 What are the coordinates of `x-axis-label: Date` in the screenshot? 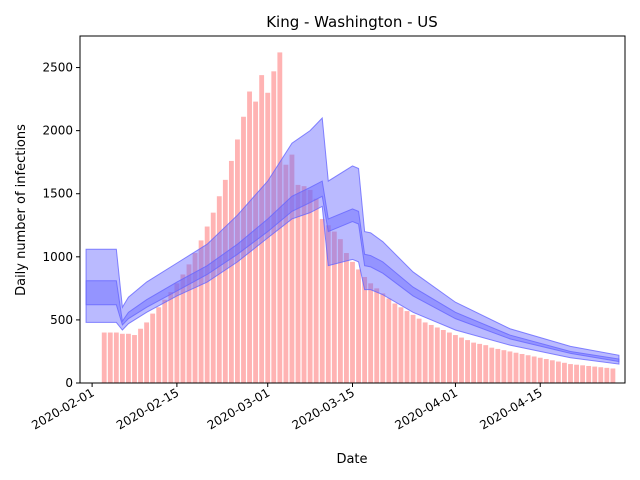 It's located at (351, 459).